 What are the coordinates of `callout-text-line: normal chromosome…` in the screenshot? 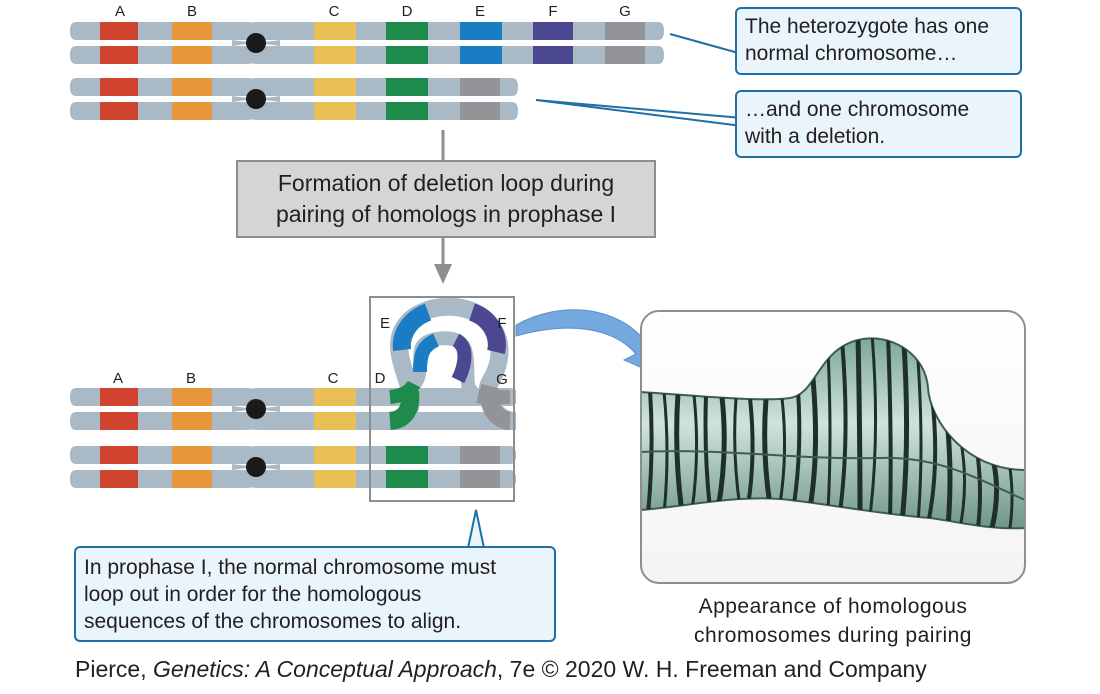 It's located at (851, 53).